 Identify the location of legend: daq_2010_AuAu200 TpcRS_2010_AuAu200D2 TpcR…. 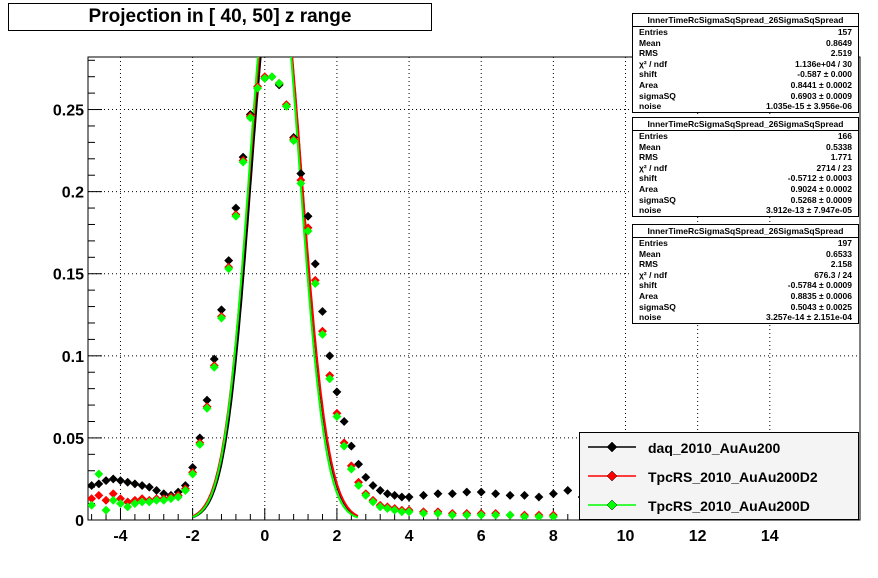
(719, 476).